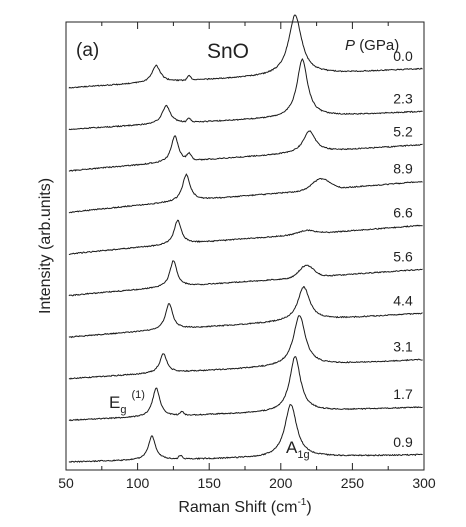  Describe the element at coordinates (292, 447) in the screenshot. I see `a1g-main: A` at that location.